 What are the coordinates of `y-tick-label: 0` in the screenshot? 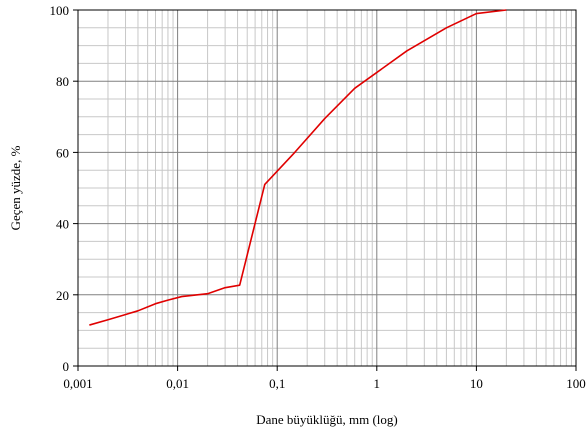 It's located at (66, 366).